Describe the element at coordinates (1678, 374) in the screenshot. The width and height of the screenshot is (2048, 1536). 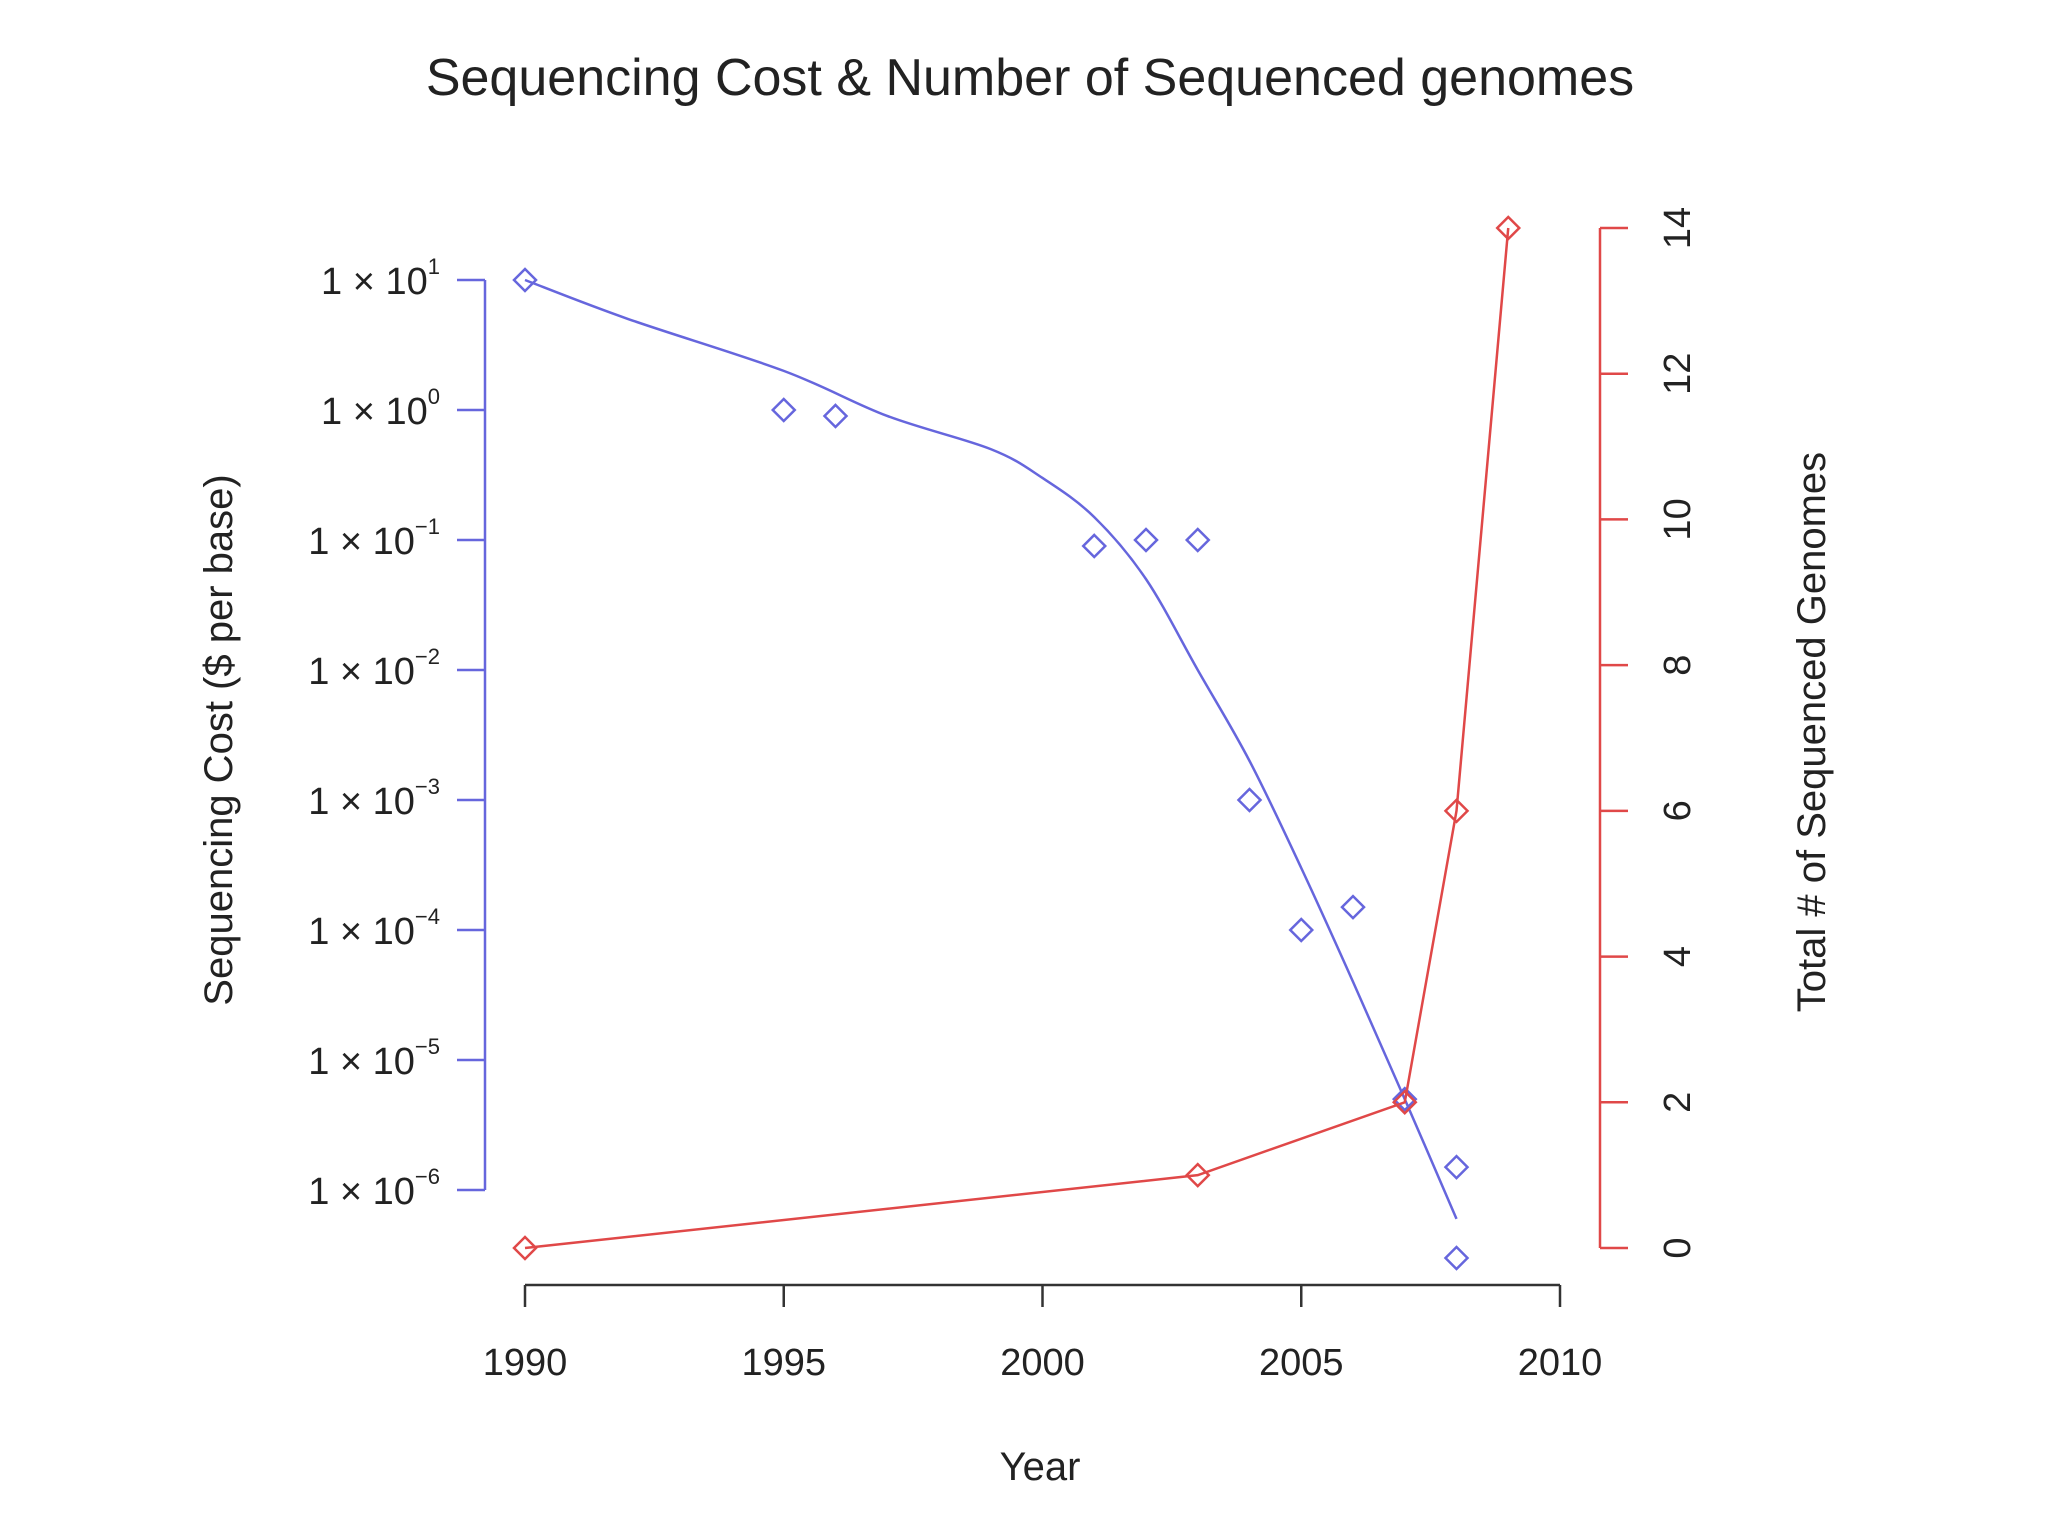
I see `y-right-tick-label: 12` at that location.